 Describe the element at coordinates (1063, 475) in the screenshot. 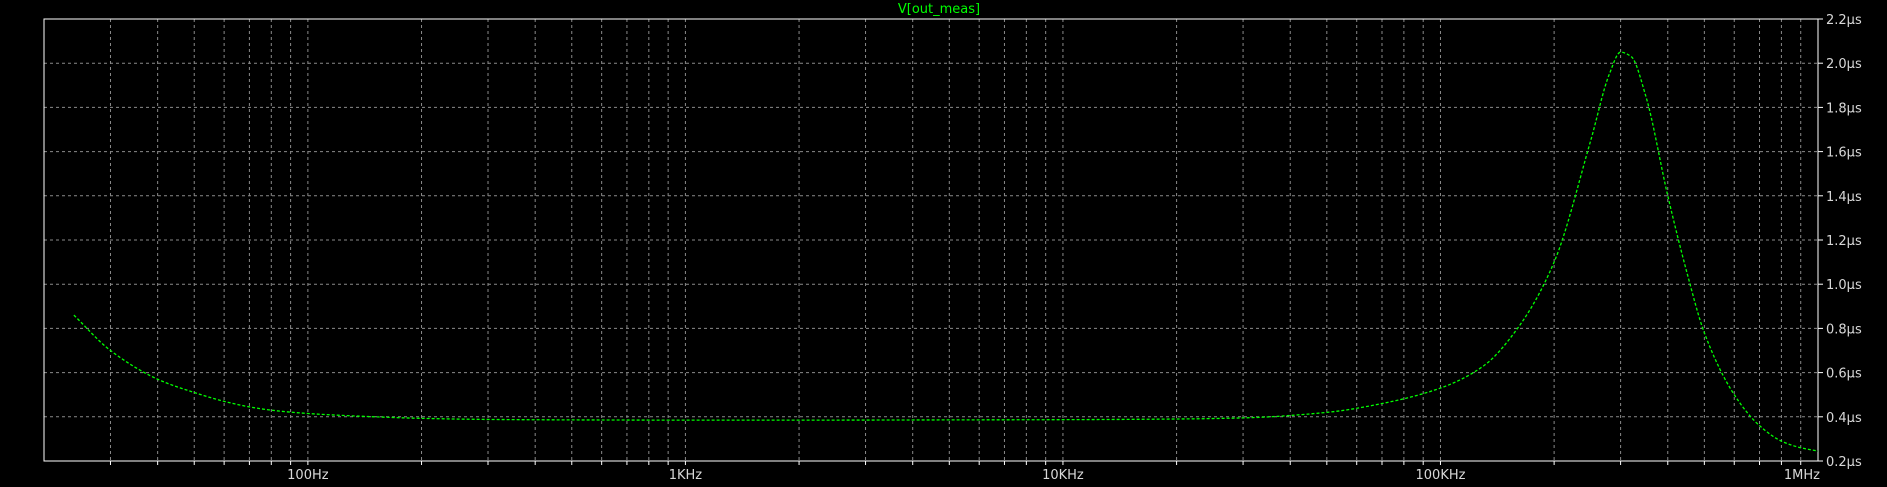

I see `x-tick-label: 10KHz` at that location.